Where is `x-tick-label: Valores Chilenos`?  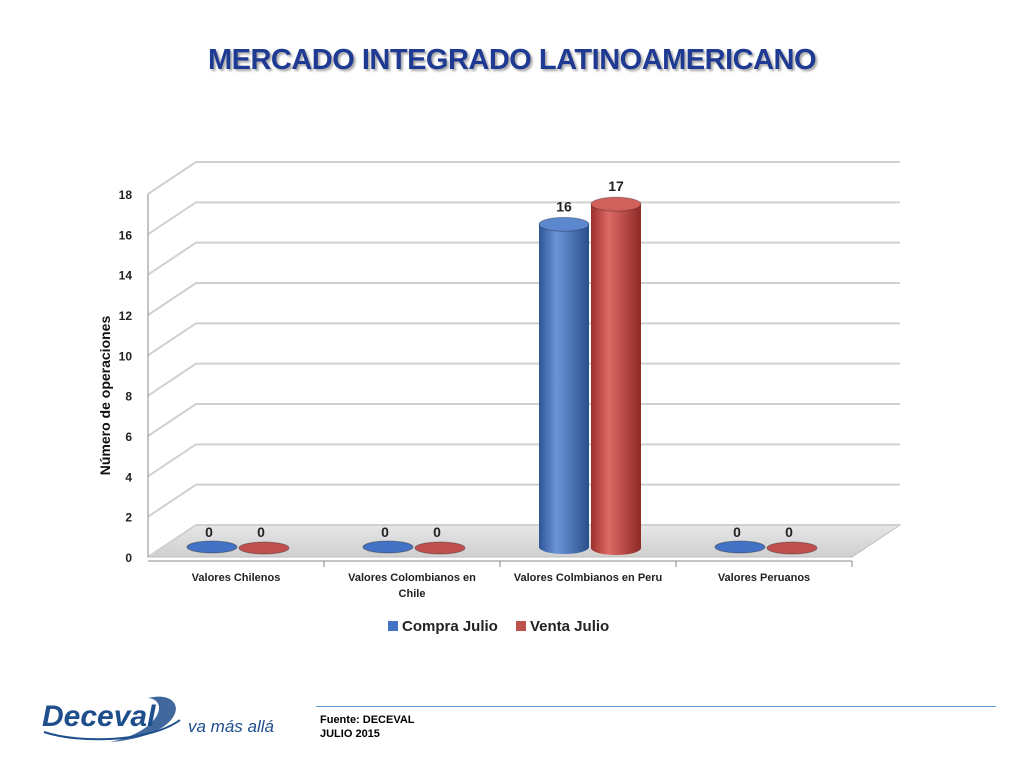
x-tick-label: Valores Chilenos is located at coordinates (236, 578).